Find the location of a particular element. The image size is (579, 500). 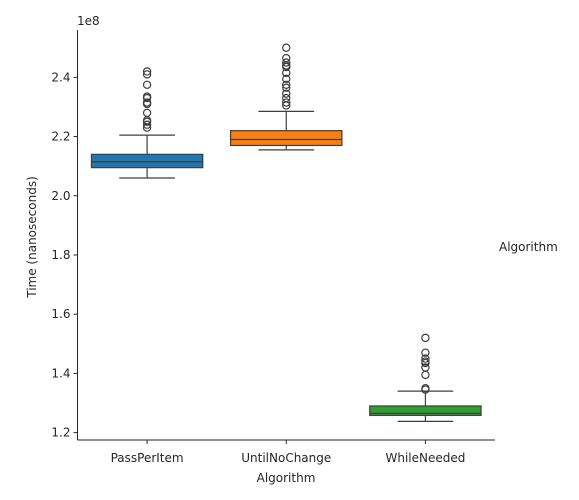

x-tick-label: UntilNoChange is located at coordinates (286, 458).